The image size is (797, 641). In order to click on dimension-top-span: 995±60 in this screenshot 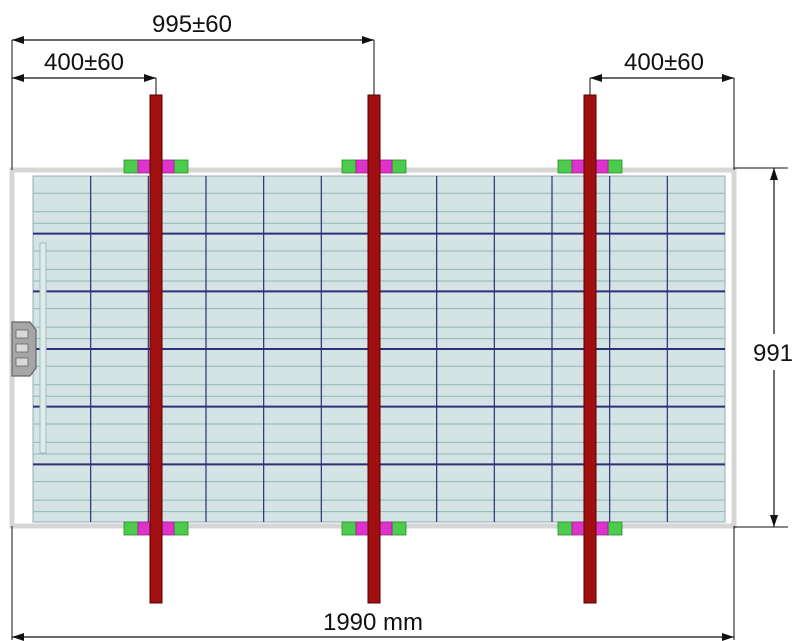, I will do `click(193, 27)`.